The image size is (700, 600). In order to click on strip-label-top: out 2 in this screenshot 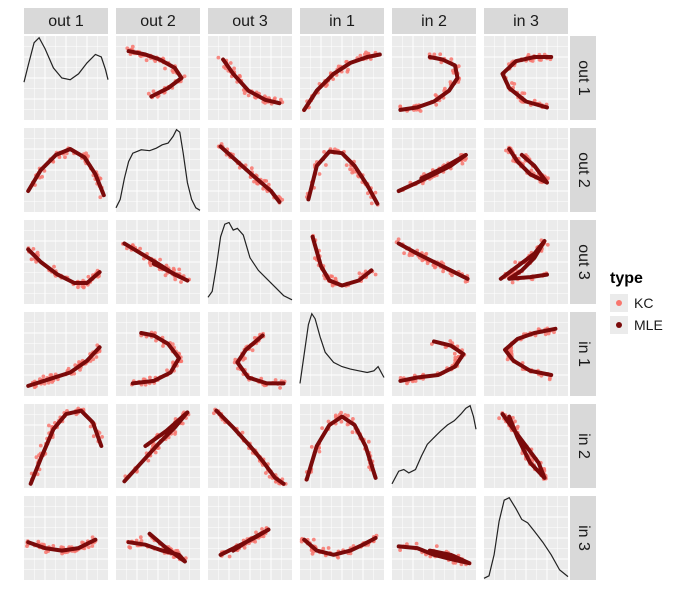, I will do `click(158, 21)`.